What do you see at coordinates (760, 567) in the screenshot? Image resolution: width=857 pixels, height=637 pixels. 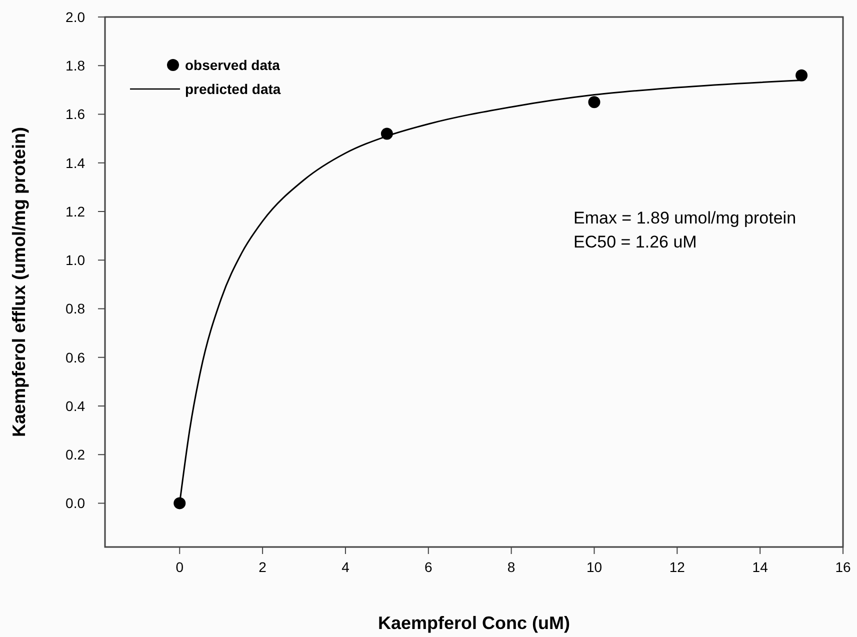 I see `x-tick-label: 14` at bounding box center [760, 567].